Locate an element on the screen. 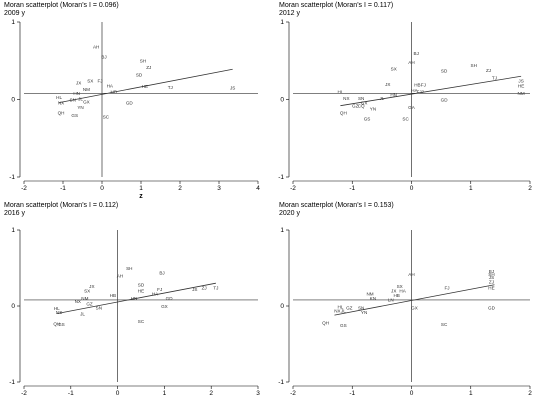 This screenshot has width=550, height=401. panel-title: Moran scatterplot (Moran's I = 0.153) is located at coordinates (336, 205).